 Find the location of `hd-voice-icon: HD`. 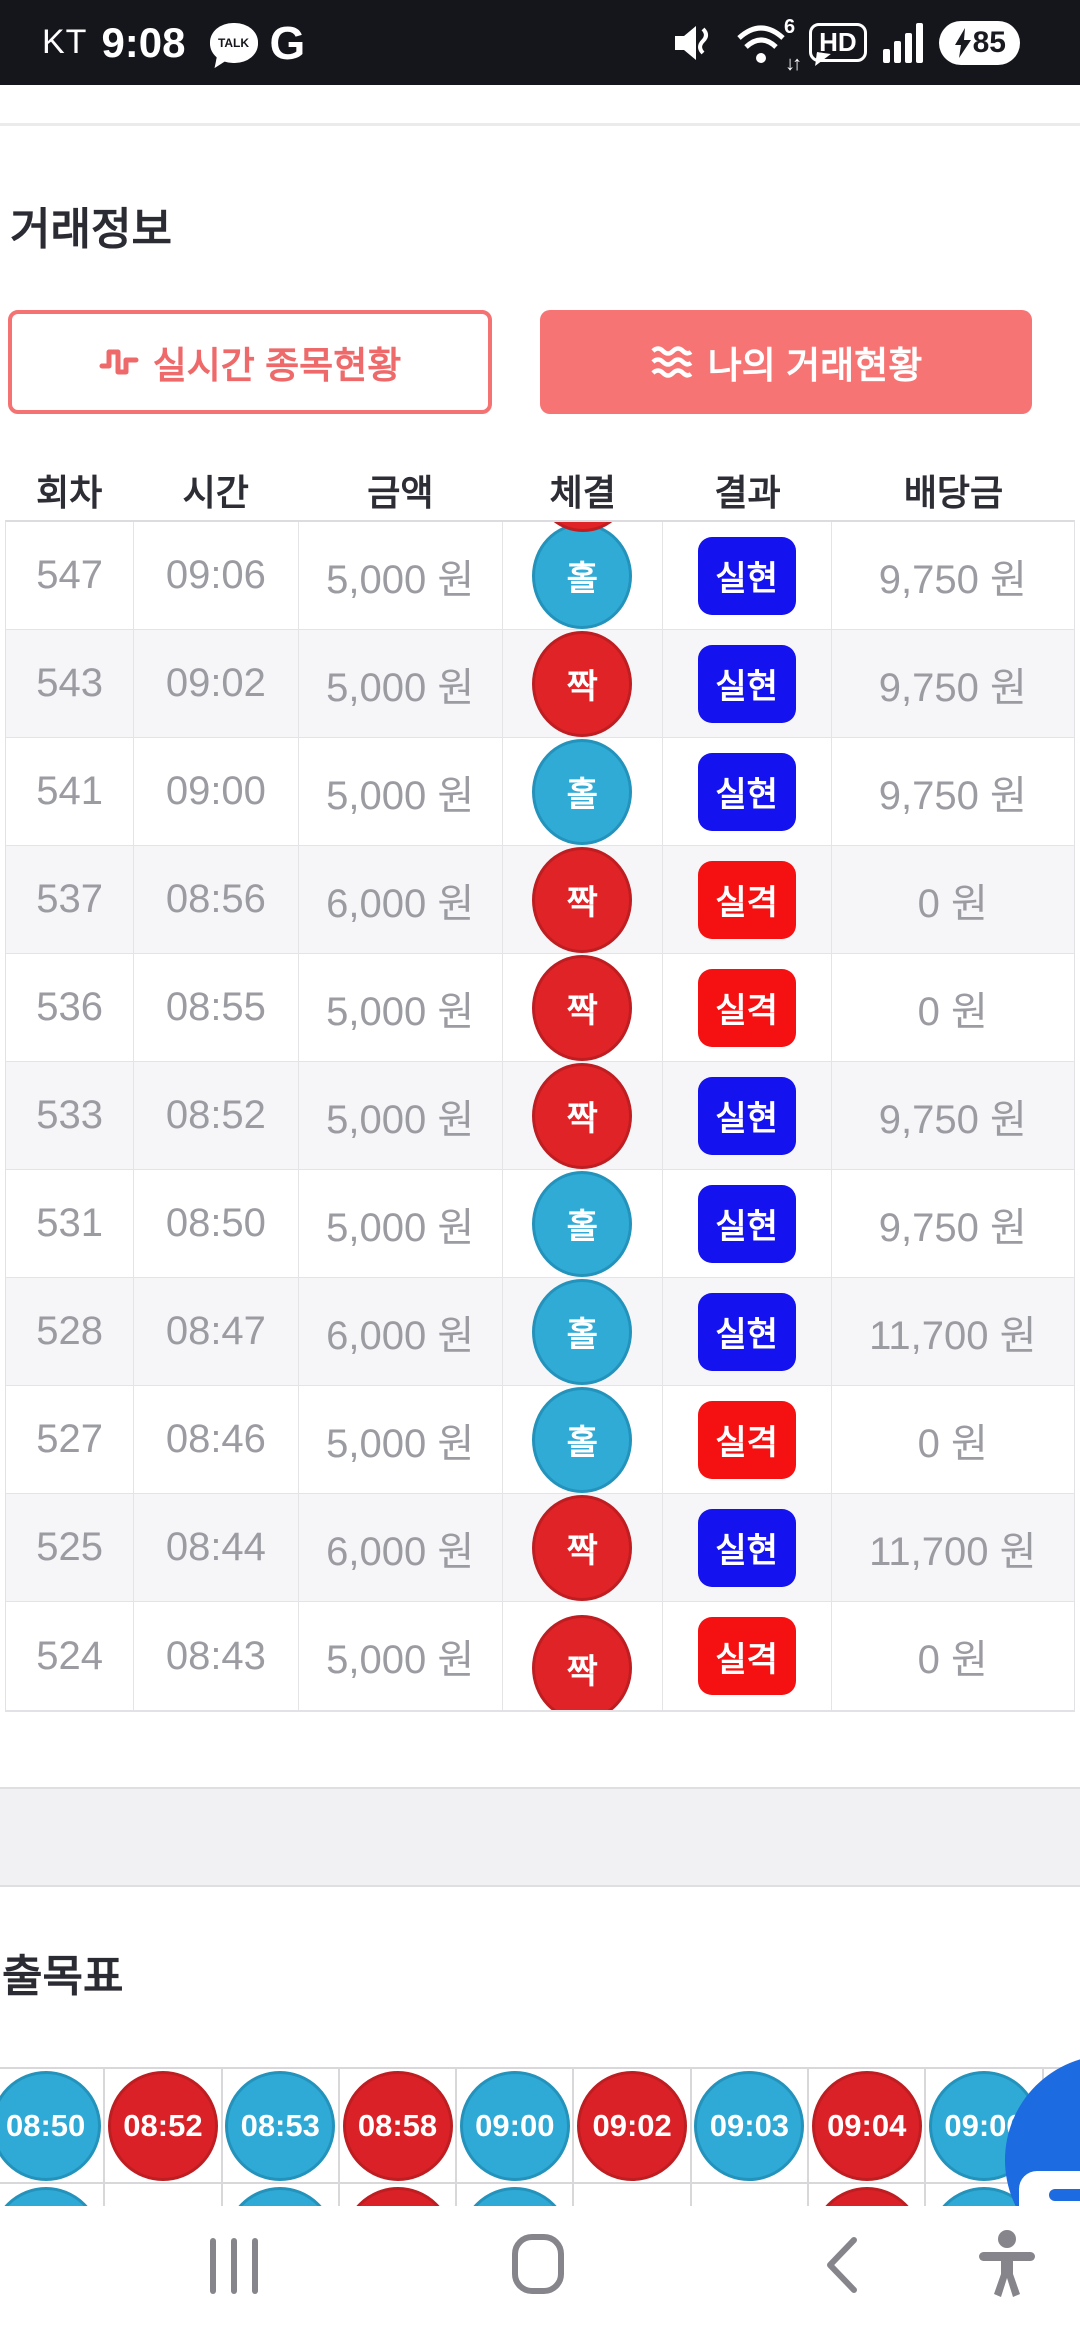

hd-voice-icon: HD is located at coordinates (838, 42).